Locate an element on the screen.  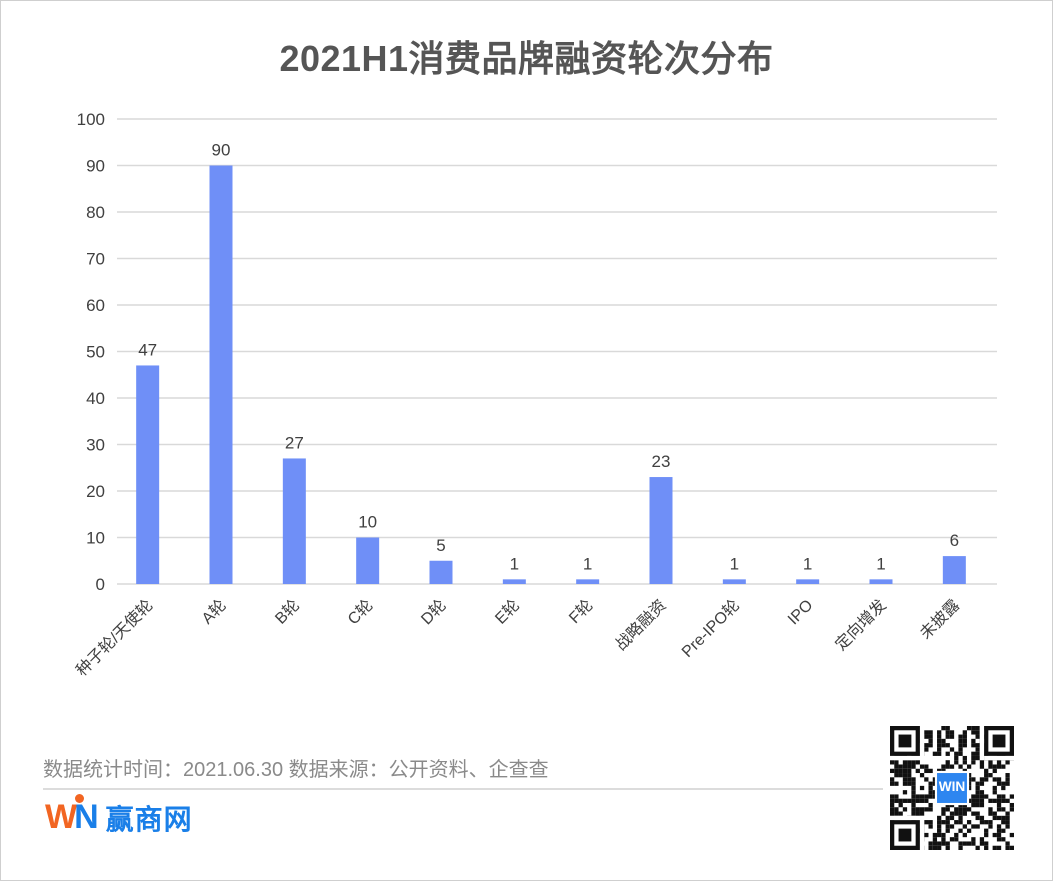
x-tick-label: B轮 is located at coordinates (288, 612).